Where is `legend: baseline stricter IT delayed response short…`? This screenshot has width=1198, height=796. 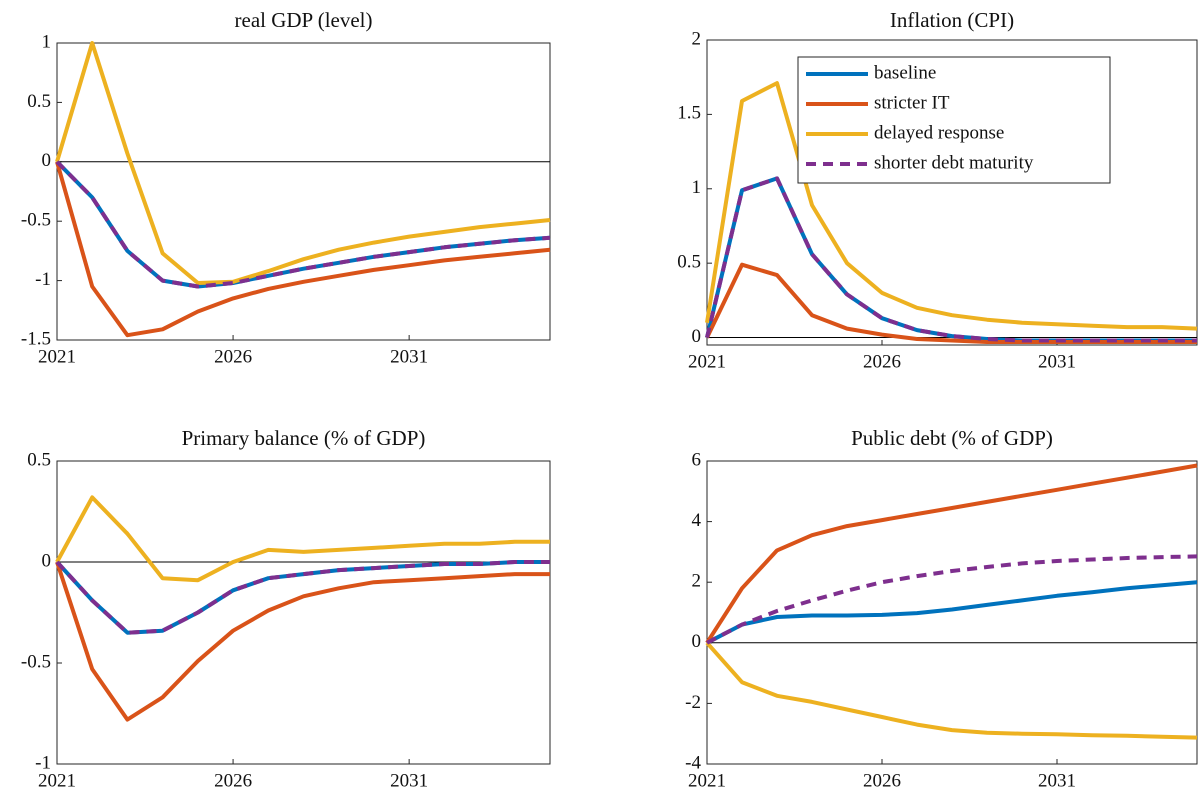
legend: baseline stricter IT delayed response short… is located at coordinates (954, 120).